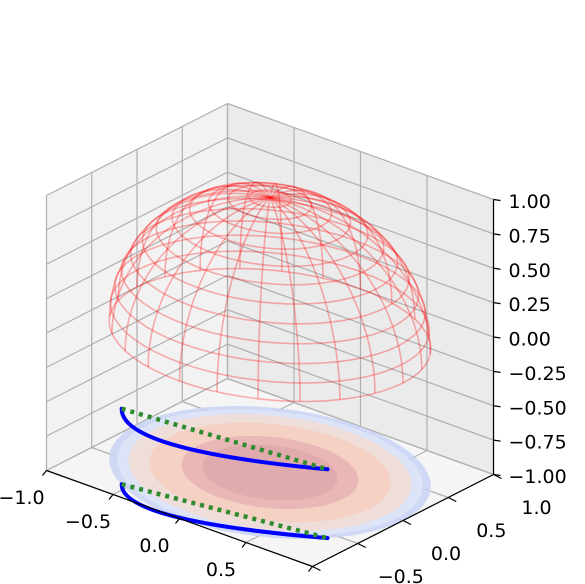  Describe the element at coordinates (530, 202) in the screenshot. I see `z-tick-label: 1.00` at that location.